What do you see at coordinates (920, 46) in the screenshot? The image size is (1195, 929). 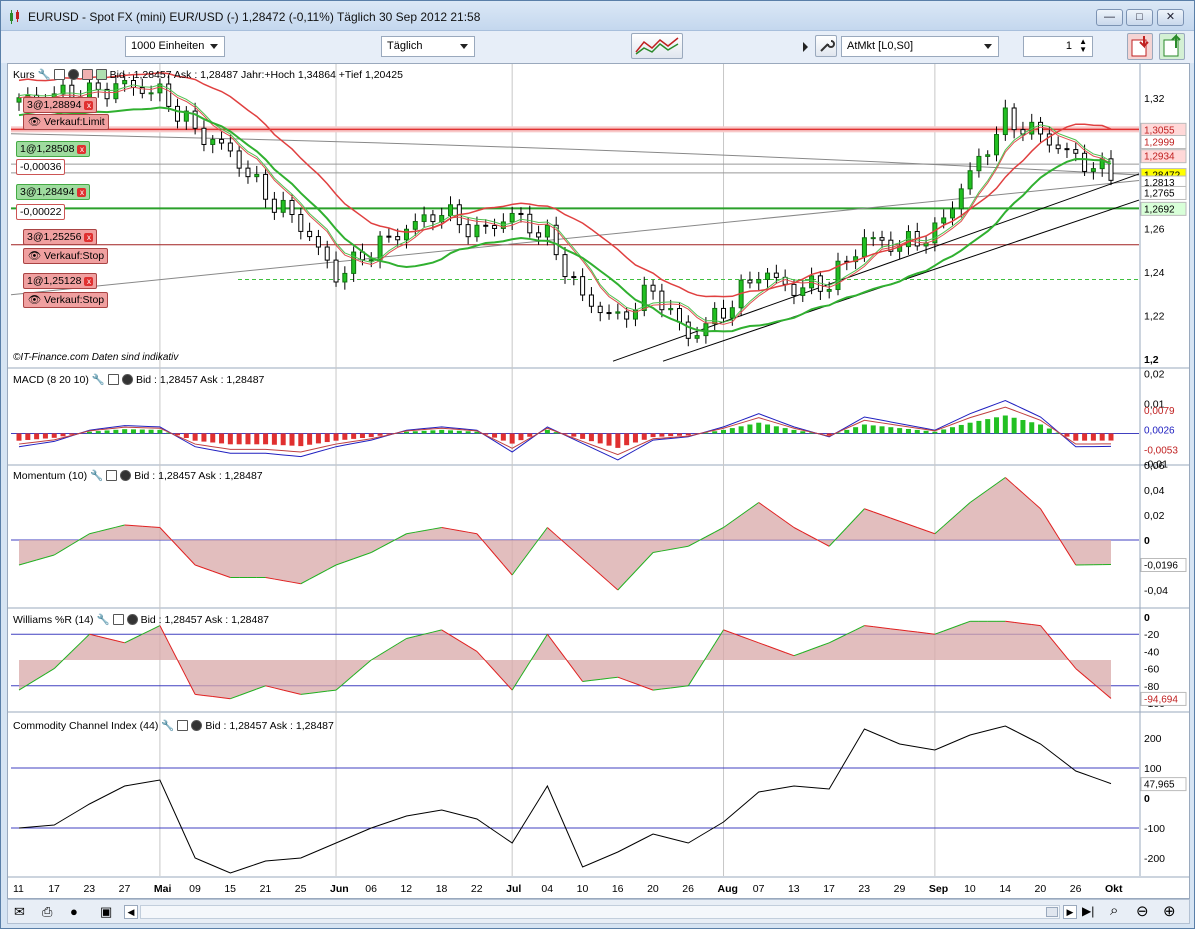 I see `order-type-select: AtMkt [L0,S0]` at bounding box center [920, 46].